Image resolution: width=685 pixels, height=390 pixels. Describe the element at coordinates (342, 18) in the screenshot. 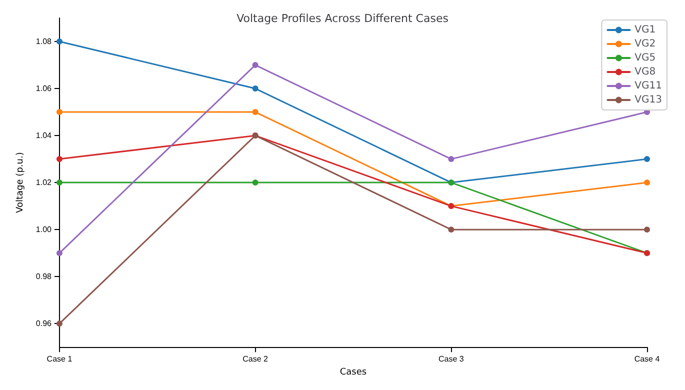

I see `chart-title: Voltage Profiles Across Different Cases` at that location.